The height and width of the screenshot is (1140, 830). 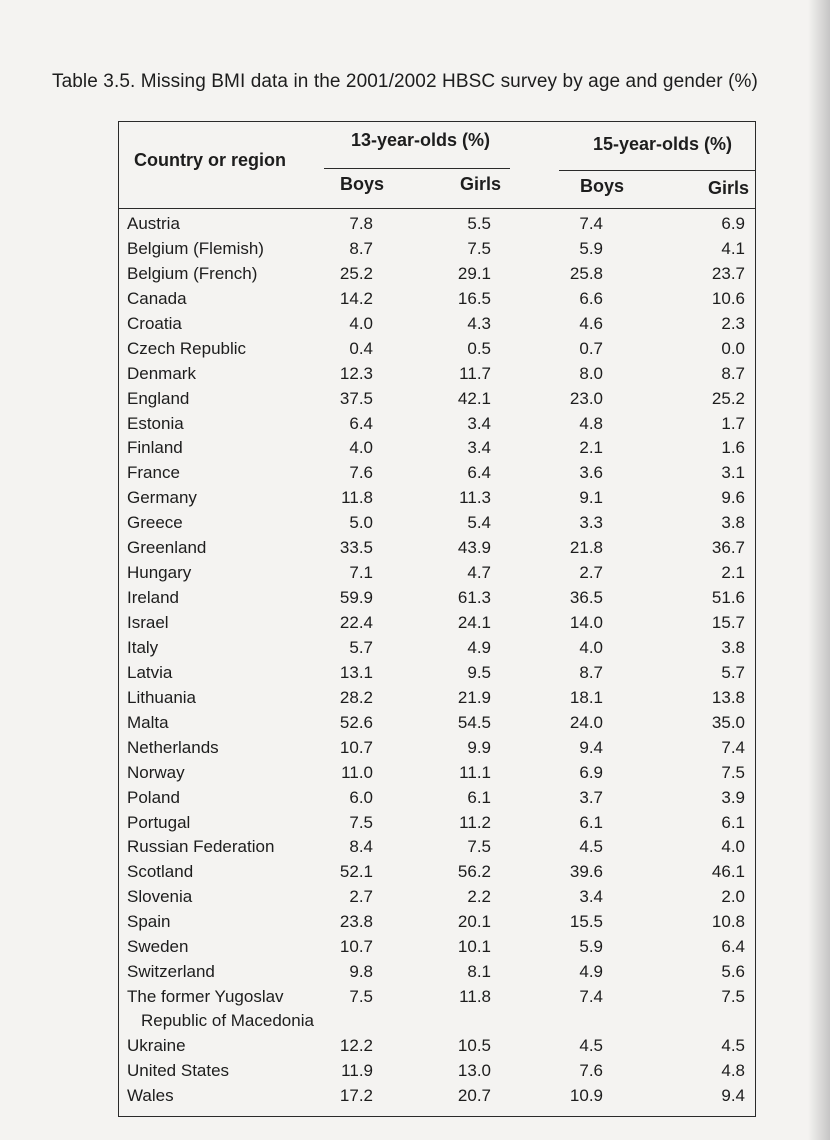 What do you see at coordinates (361, 473) in the screenshot?
I see `boys-13-cell: 7.6` at bounding box center [361, 473].